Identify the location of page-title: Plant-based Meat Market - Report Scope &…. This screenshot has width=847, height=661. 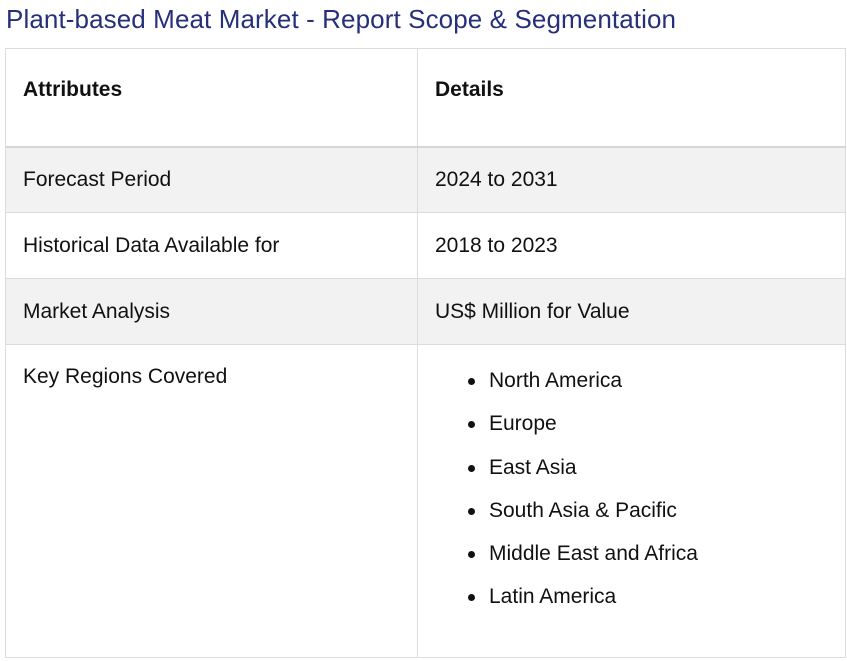
(341, 19).